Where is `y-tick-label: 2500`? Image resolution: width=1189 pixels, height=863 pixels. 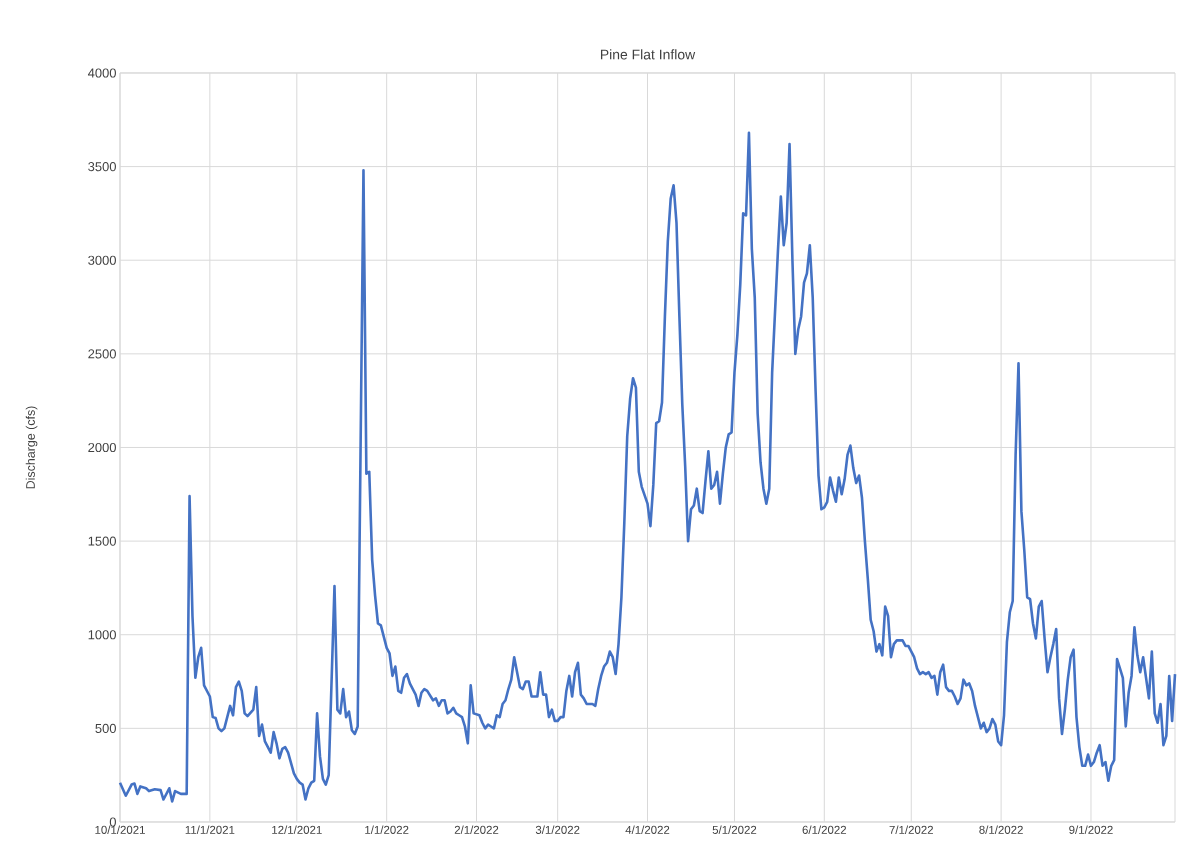 y-tick-label: 2500 is located at coordinates (102, 354).